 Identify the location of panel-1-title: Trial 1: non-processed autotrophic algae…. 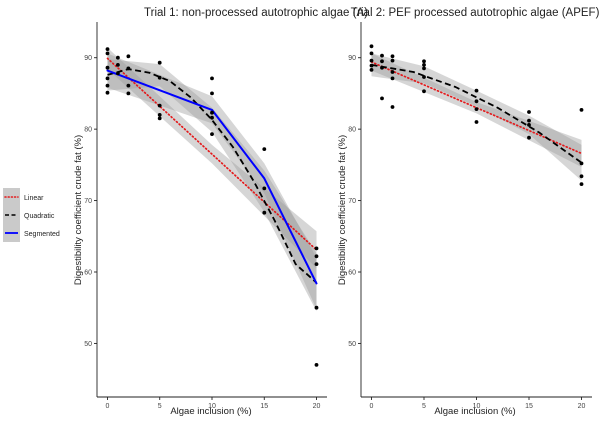
(256, 13).